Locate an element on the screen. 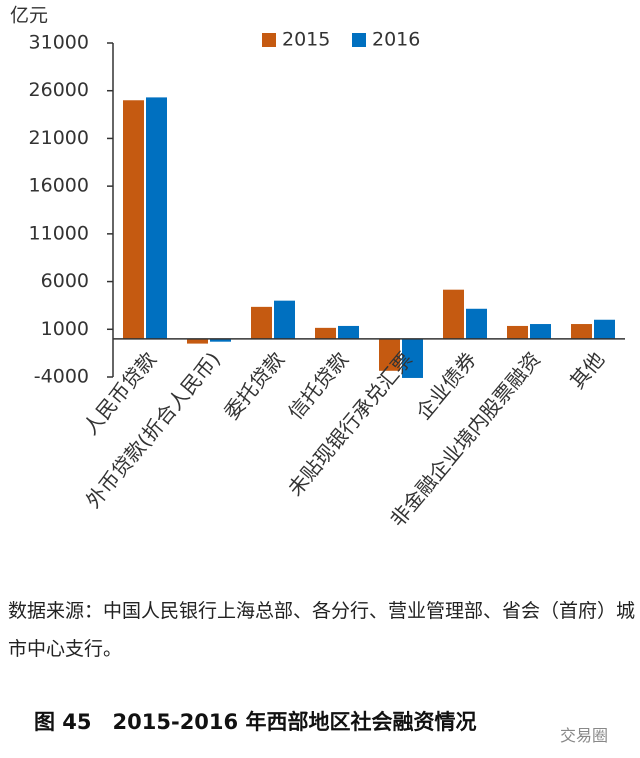  x-tick-label: 未贴现银行承兑汇票 is located at coordinates (350, 423).